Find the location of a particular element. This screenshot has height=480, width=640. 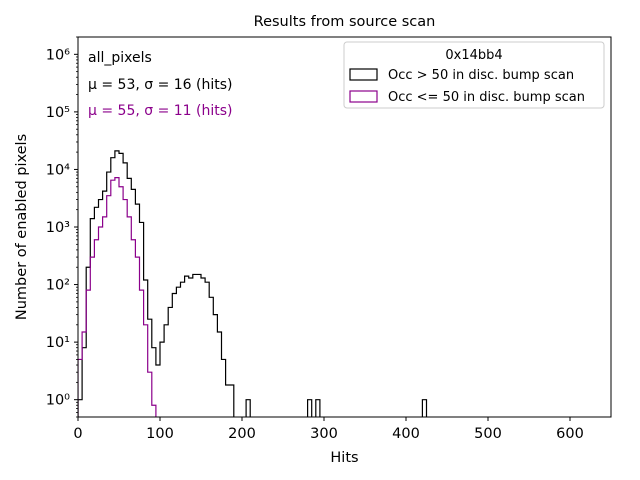

x-tick-label: 500 is located at coordinates (488, 434).